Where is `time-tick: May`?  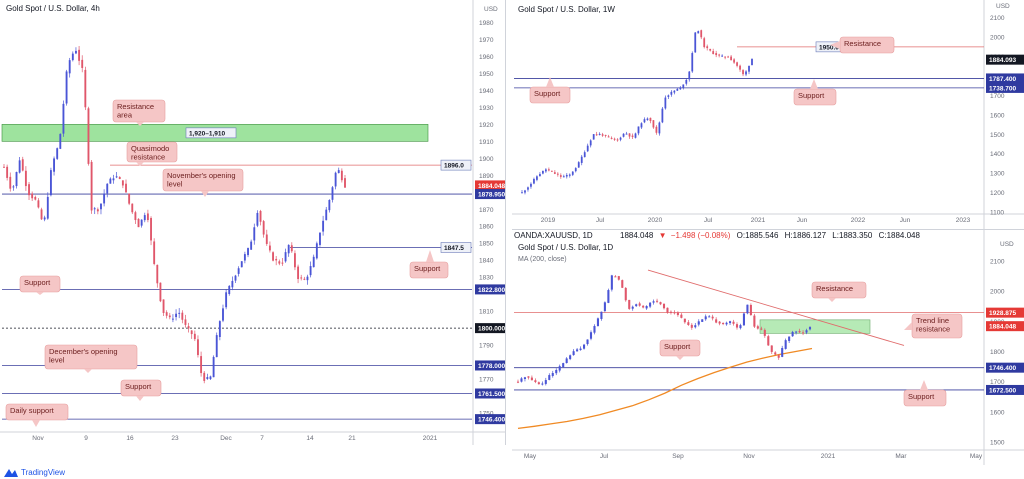 time-tick: May is located at coordinates (976, 456).